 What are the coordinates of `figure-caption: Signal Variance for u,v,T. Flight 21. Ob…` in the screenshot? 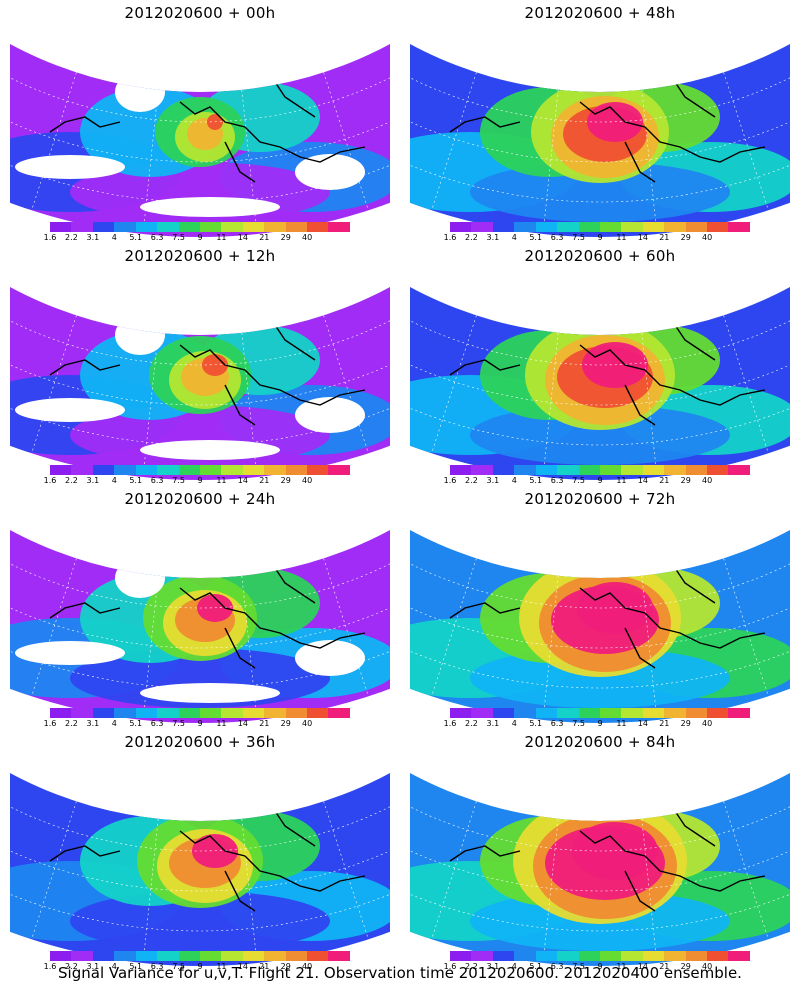 It's located at (400, 973).